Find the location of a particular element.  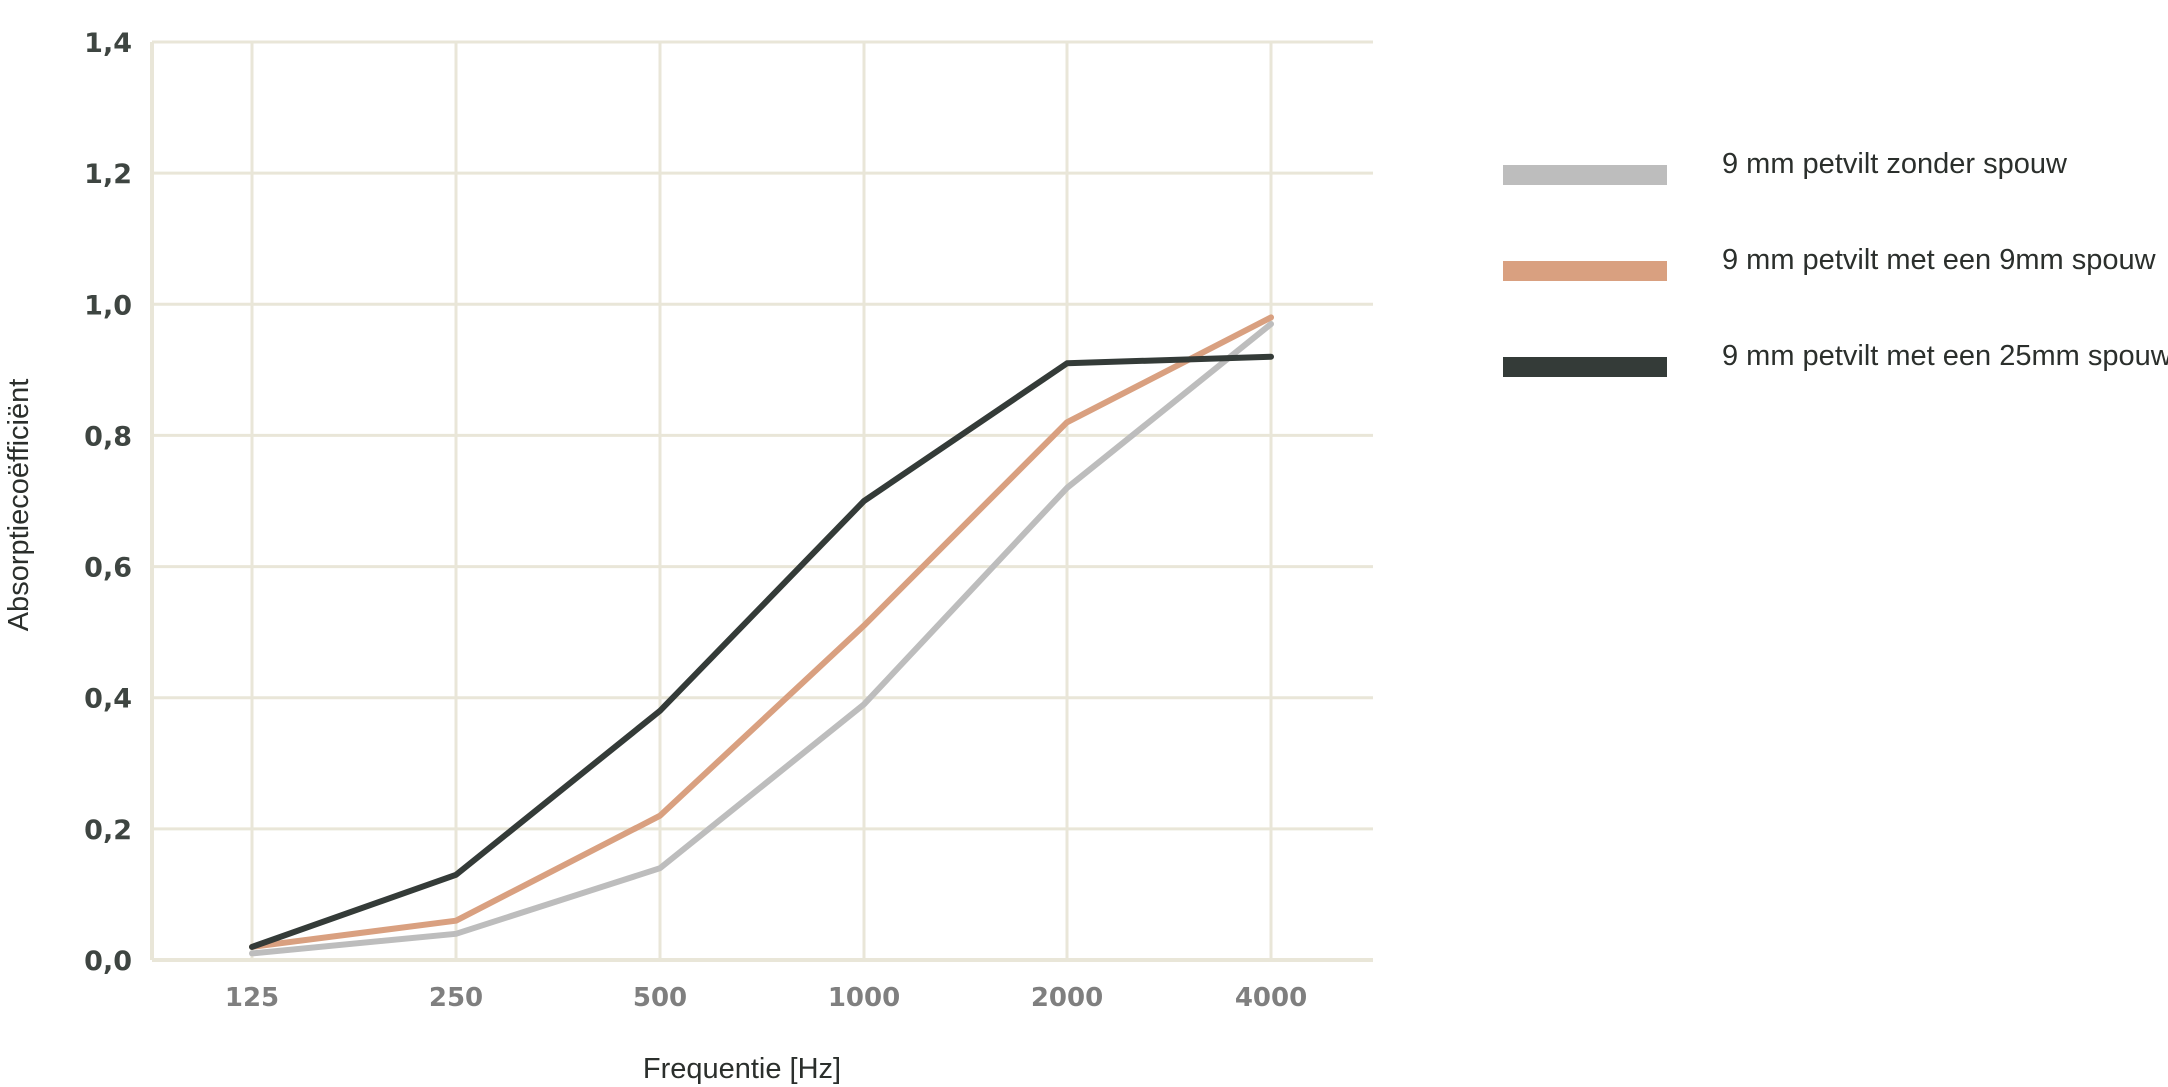

y-tick-label: 0,0 is located at coordinates (108, 961).